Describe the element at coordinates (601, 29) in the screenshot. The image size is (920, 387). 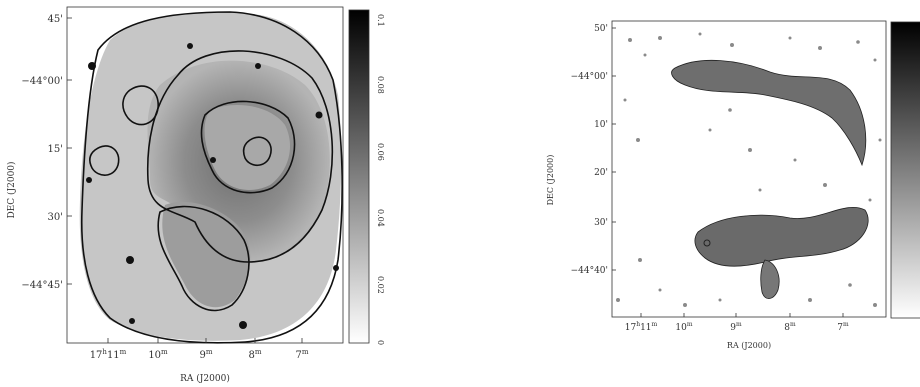
I see `right-y-tick-label: 50'` at that location.